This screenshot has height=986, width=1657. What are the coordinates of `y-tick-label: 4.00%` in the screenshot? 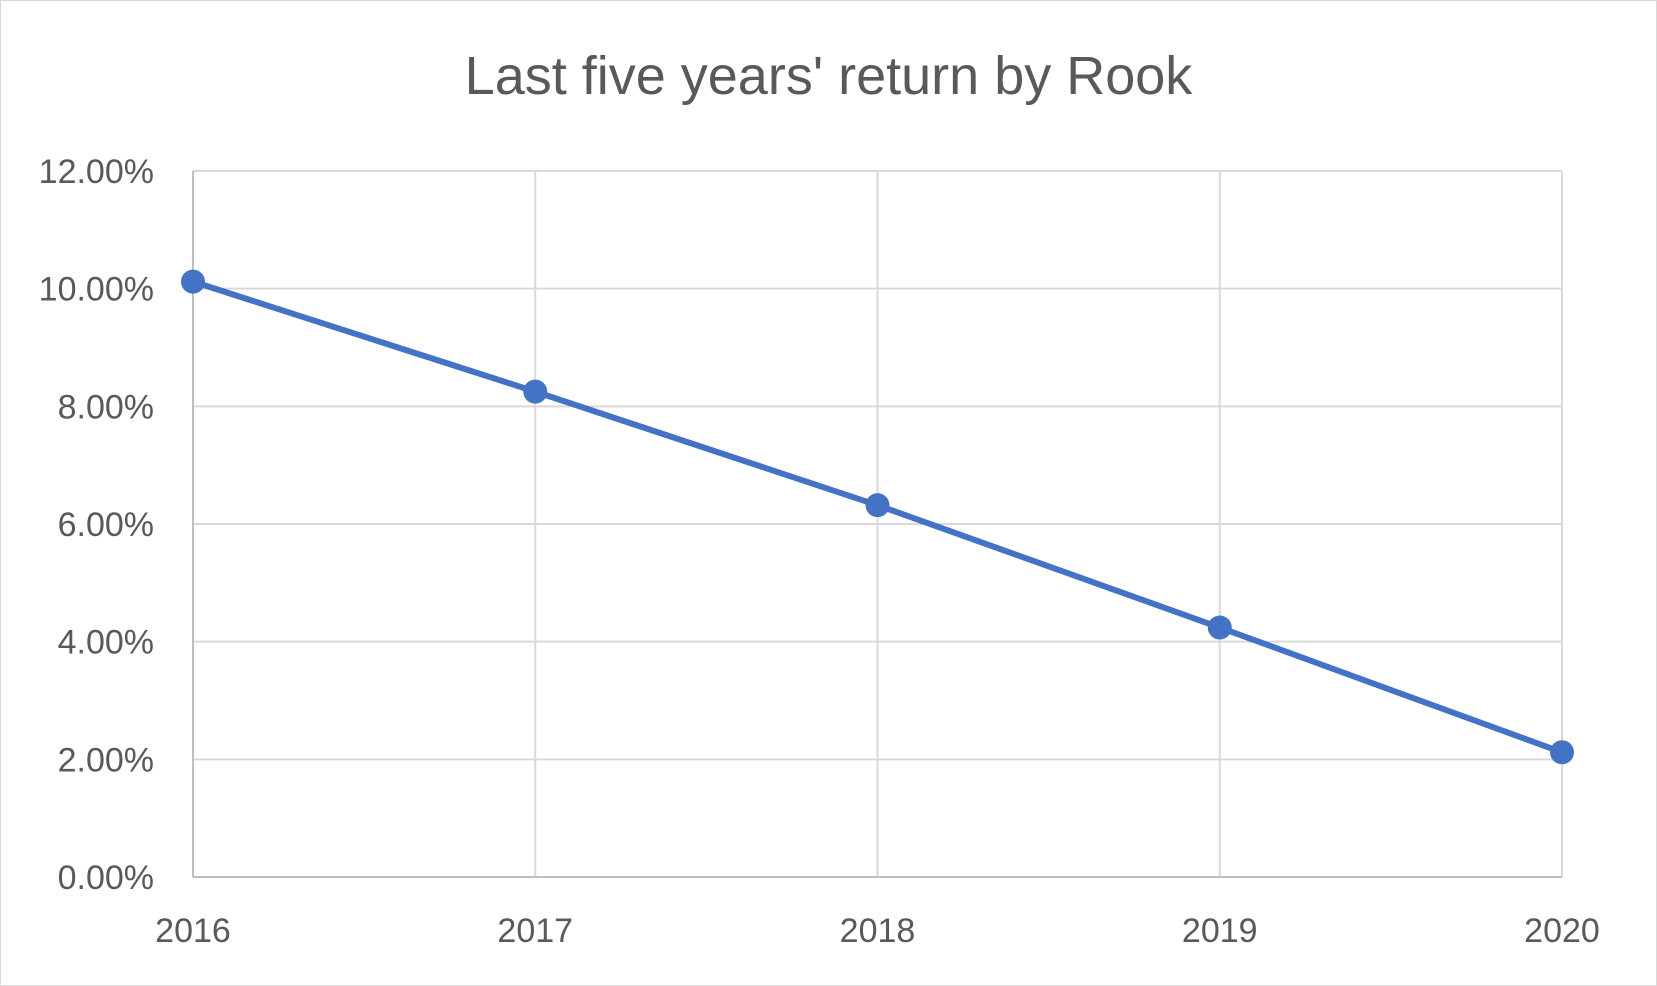 It's located at (106, 643).